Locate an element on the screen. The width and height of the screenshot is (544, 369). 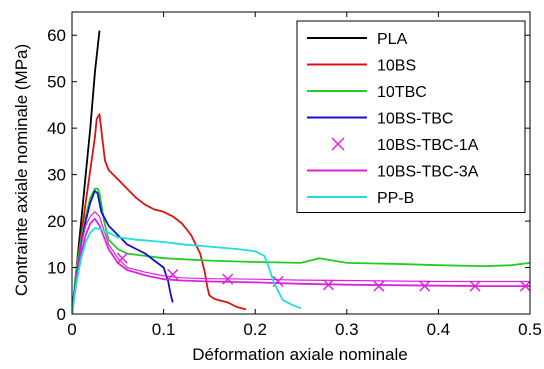
x-tick-label: 0.3 is located at coordinates (347, 329).